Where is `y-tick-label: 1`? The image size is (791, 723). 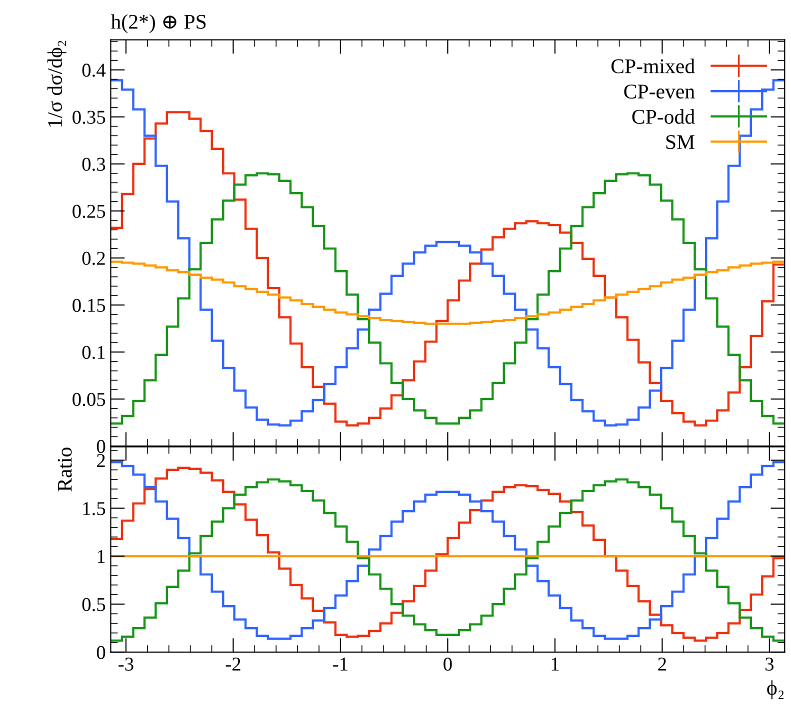 y-tick-label: 1 is located at coordinates (101, 556).